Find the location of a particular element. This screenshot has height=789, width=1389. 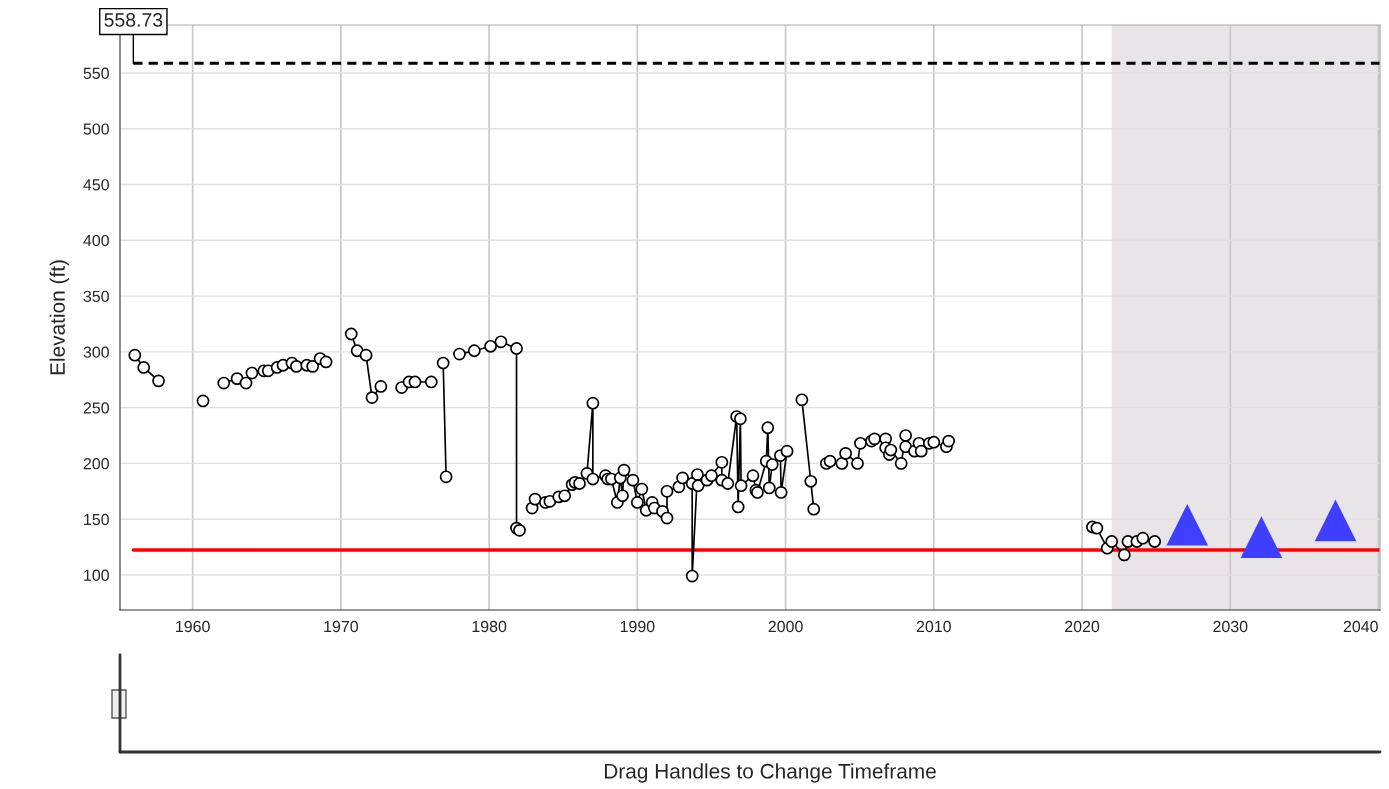

y-tick-label: 200 is located at coordinates (96, 464).